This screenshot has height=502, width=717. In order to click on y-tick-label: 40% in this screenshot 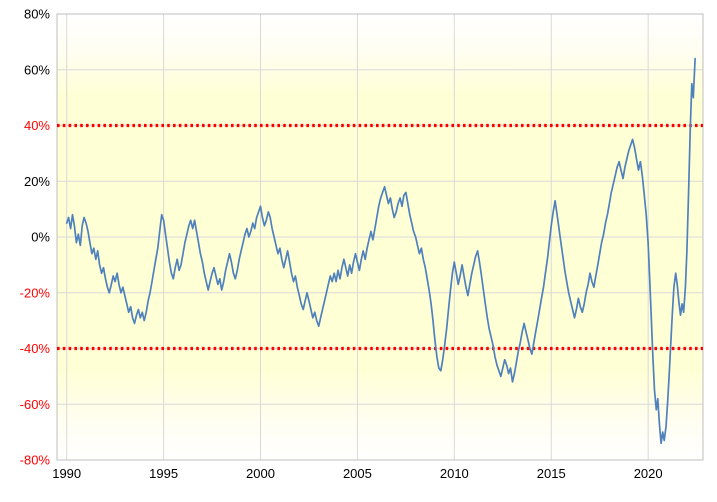, I will do `click(37, 125)`.